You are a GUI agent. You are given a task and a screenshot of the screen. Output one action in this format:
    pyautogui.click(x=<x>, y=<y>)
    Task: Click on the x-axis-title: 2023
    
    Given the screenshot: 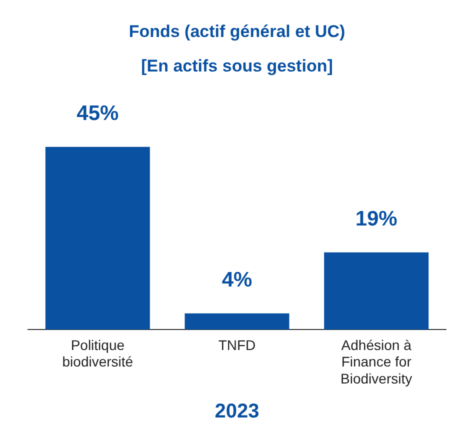 What is the action you would take?
    pyautogui.click(x=237, y=411)
    